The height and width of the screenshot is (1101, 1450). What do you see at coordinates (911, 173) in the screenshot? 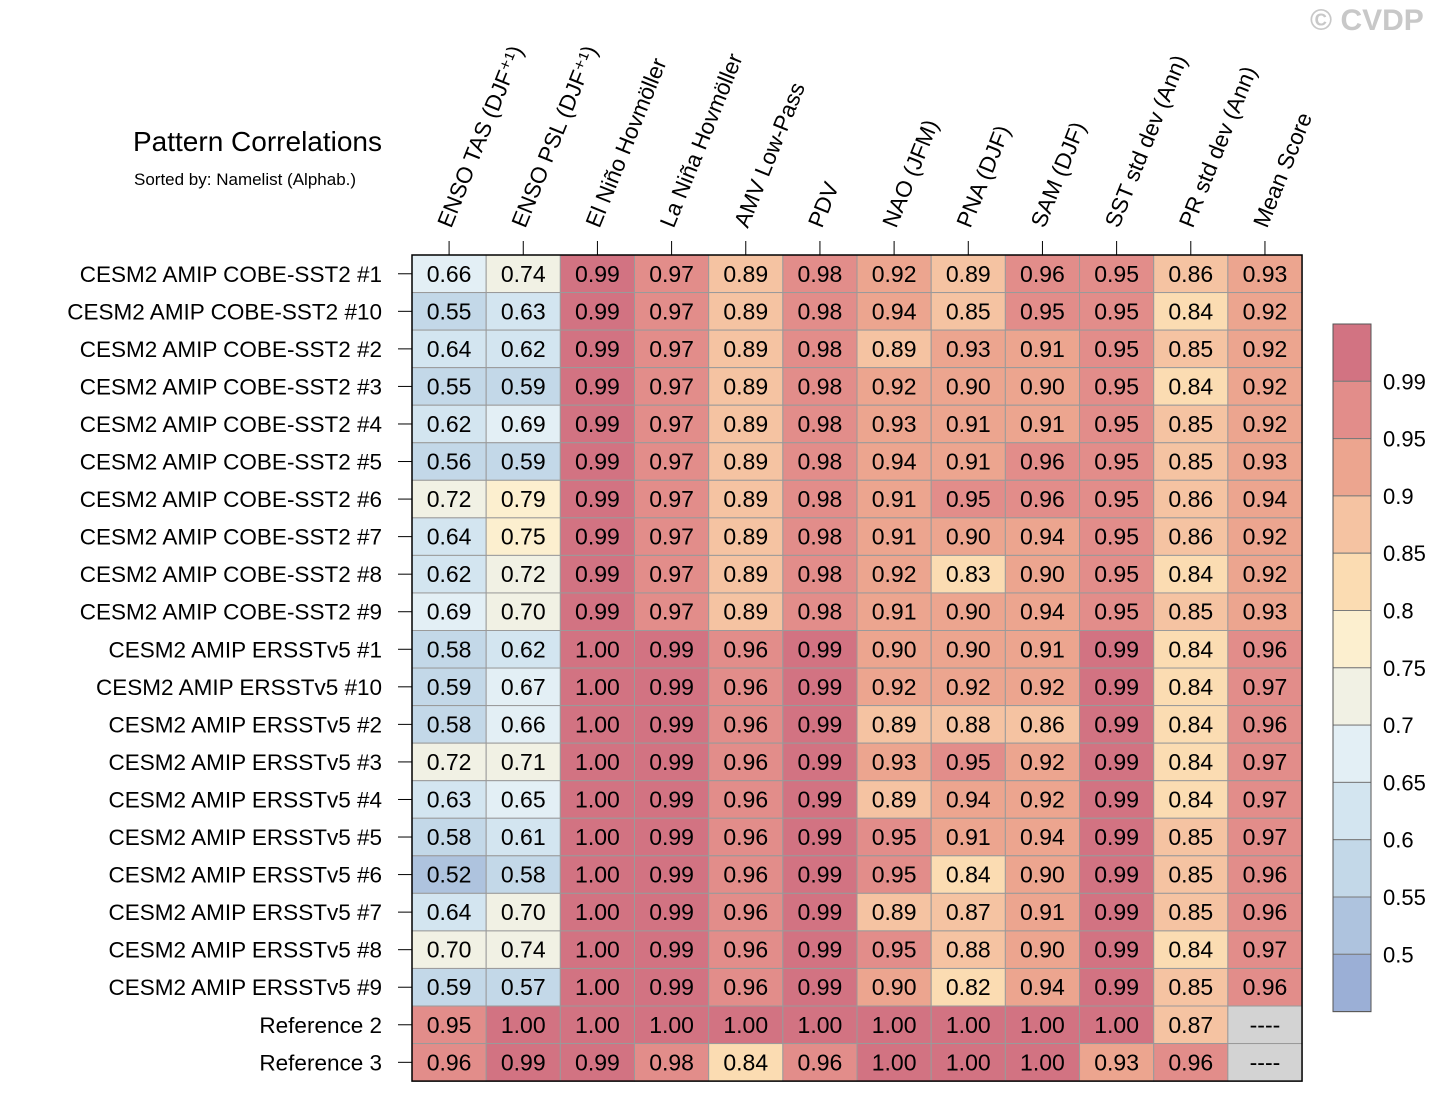
I see `column-label: NAO (JFM)` at bounding box center [911, 173].